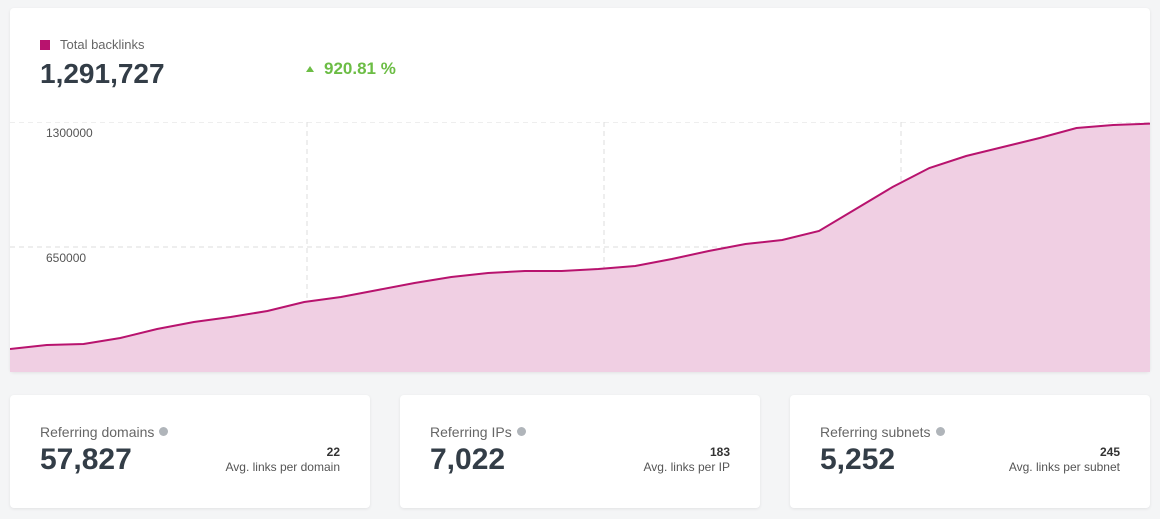 This screenshot has width=1160, height=519. I want to click on y-tick-label: 650000, so click(66, 258).